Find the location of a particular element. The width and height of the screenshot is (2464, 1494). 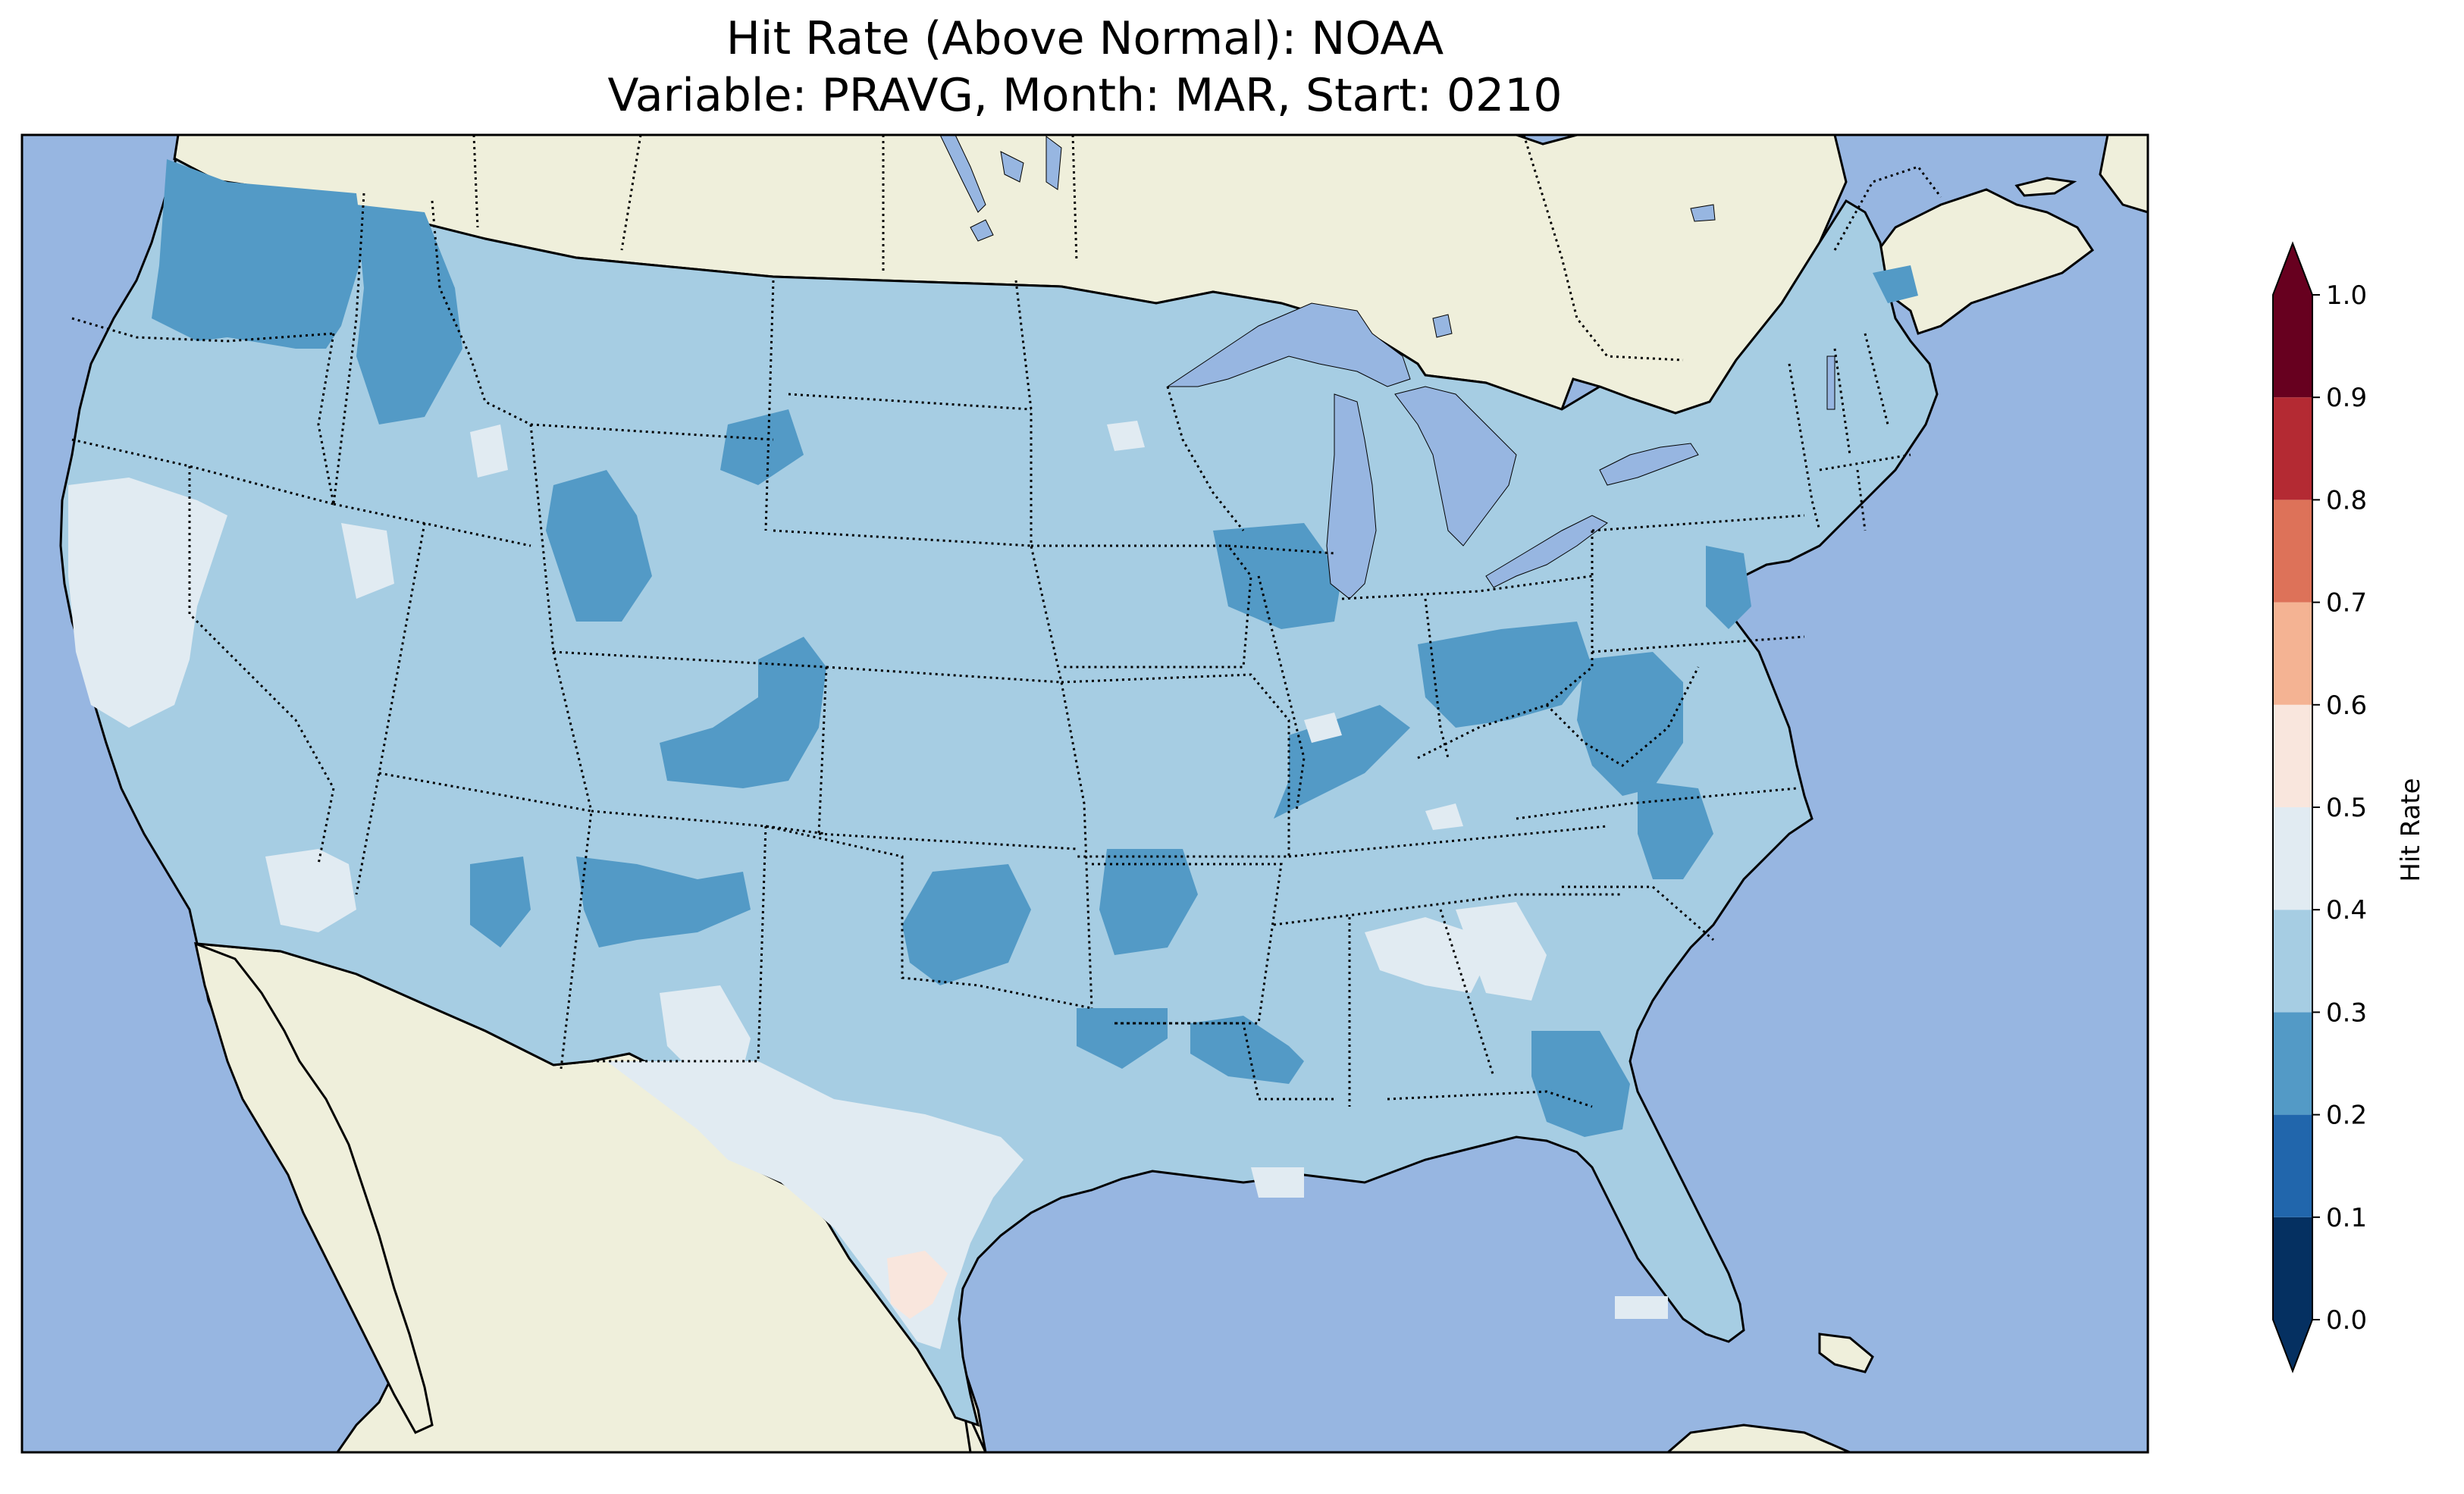

lake-huron is located at coordinates (1456, 466).